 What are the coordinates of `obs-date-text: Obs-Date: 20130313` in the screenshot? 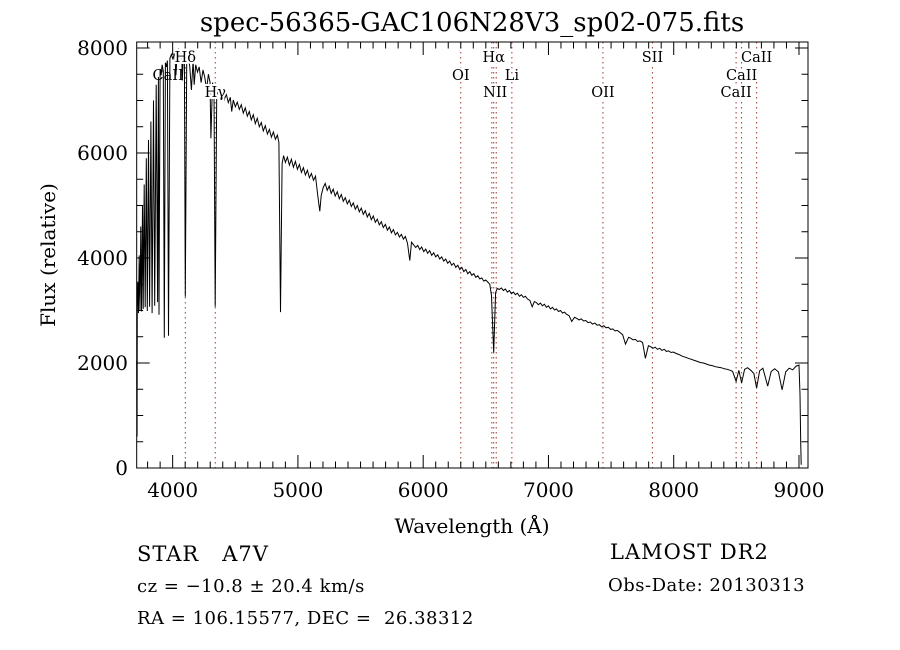 It's located at (706, 585).